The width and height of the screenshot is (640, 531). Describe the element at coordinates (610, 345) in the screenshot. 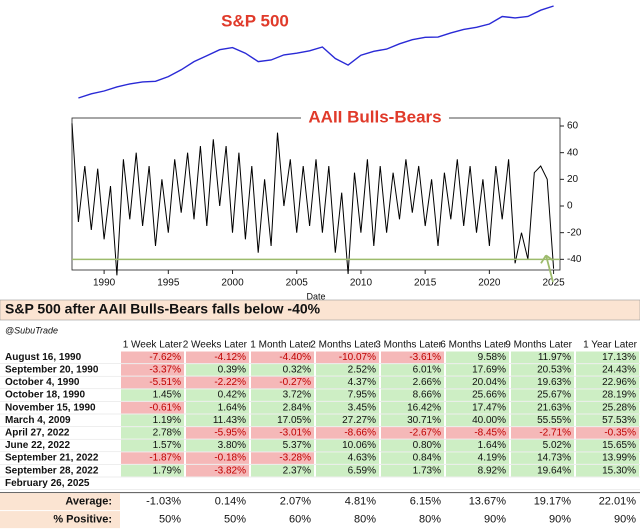

I see `column-header: 1 Year Later` at that location.